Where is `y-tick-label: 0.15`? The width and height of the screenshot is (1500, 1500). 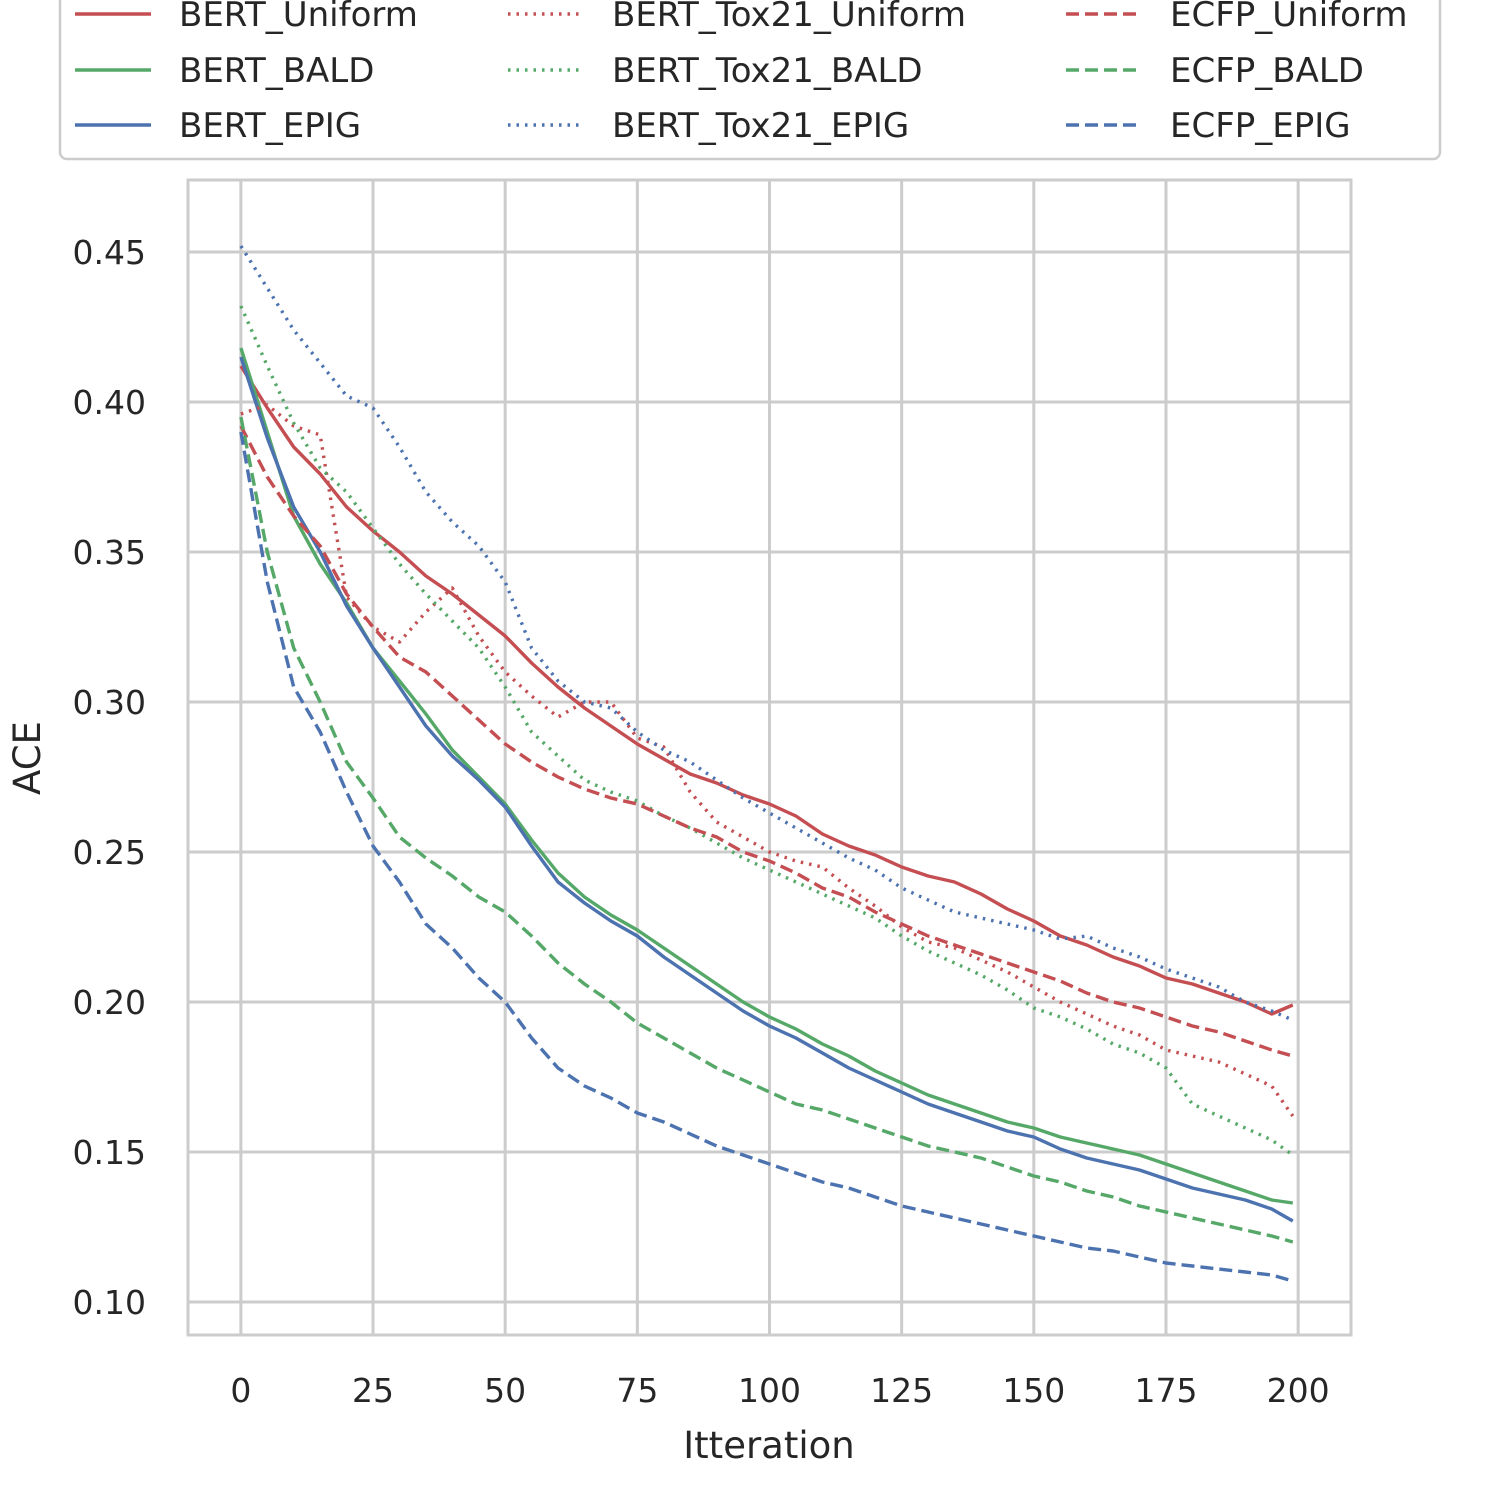 y-tick-label: 0.15 is located at coordinates (109, 1152).